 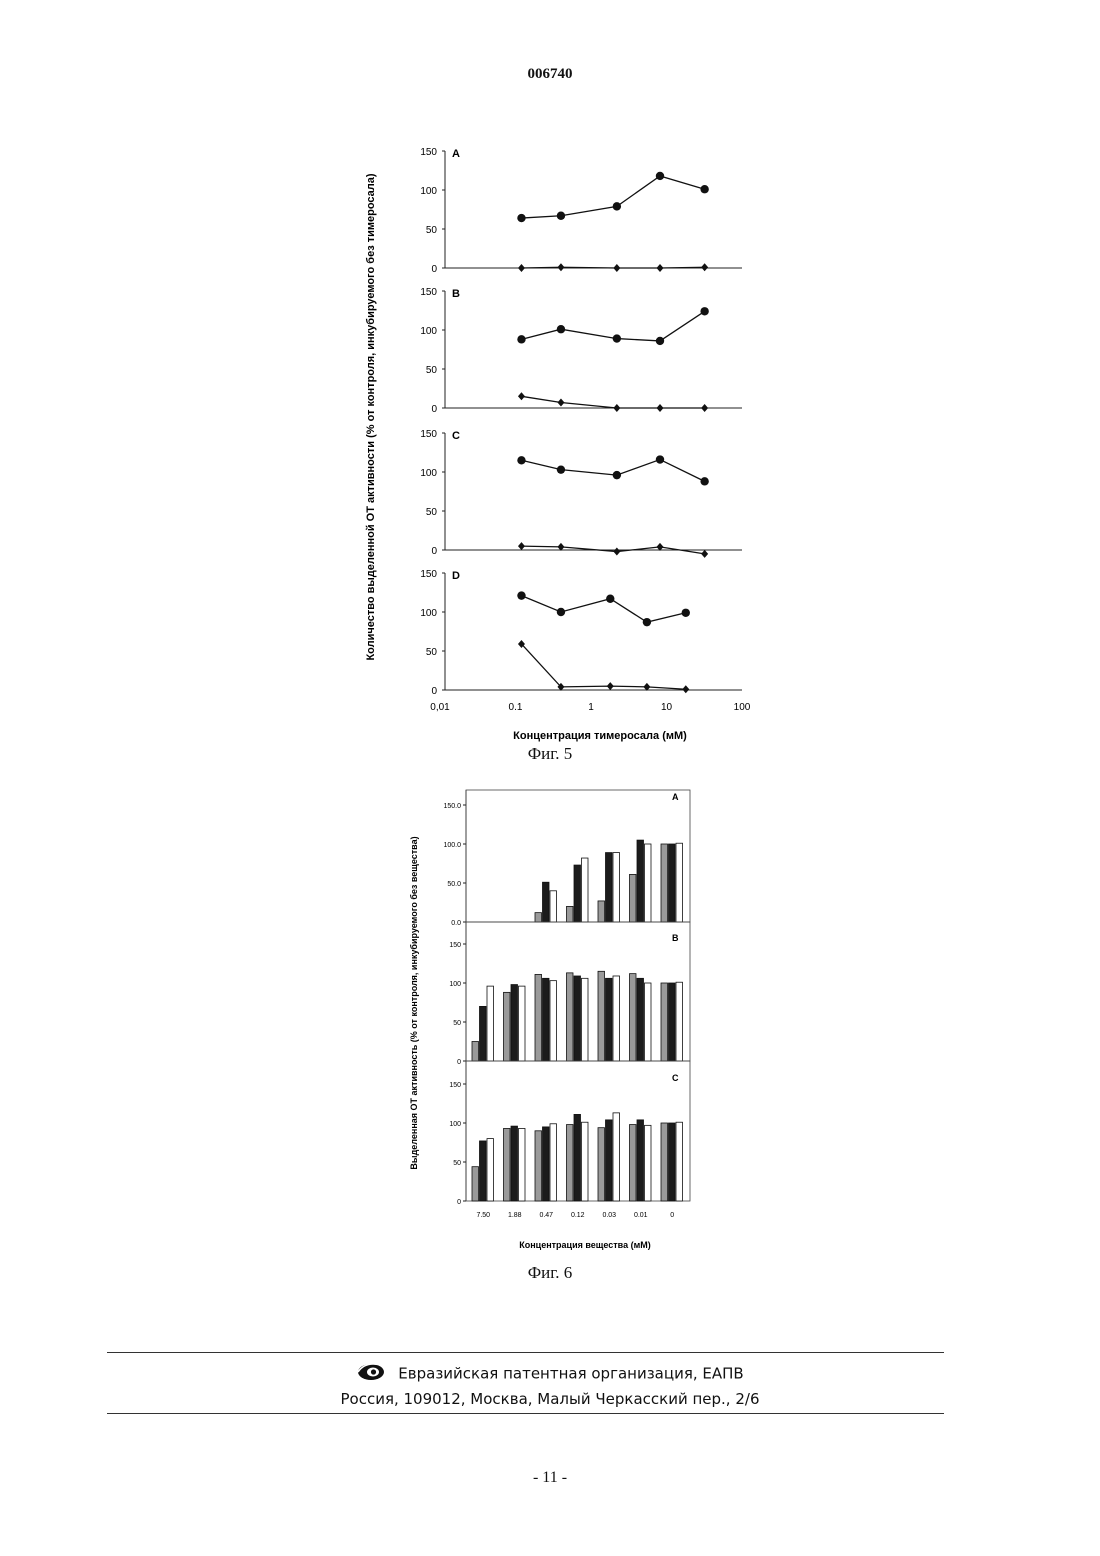 I want to click on x-tick-label: 0.03, so click(x=609, y=1215).